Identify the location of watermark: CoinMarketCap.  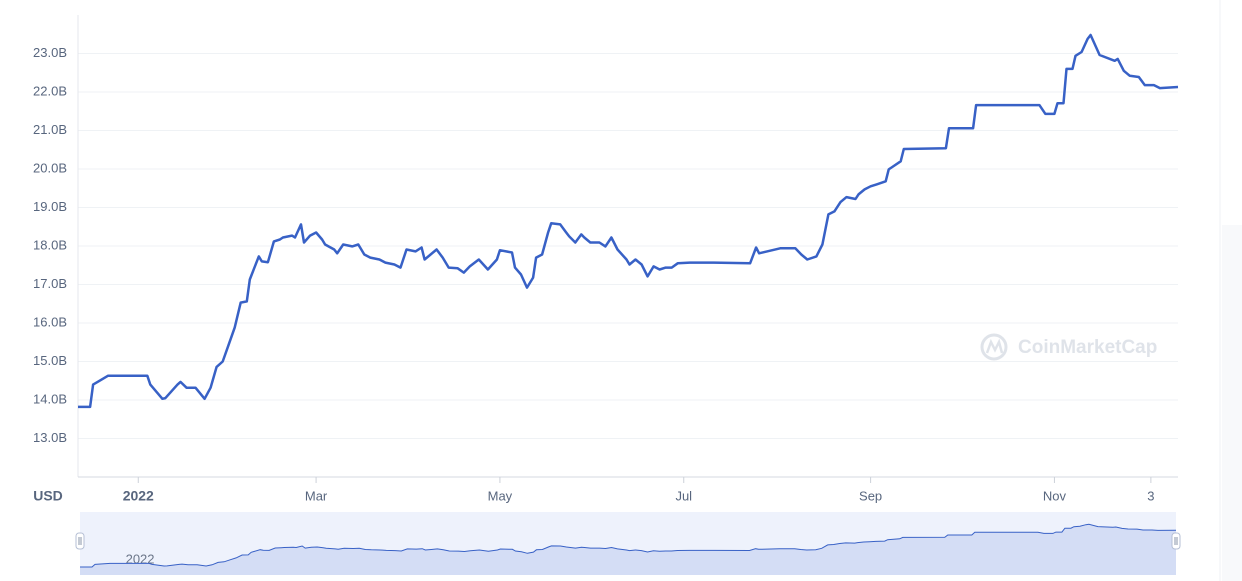
(1068, 347).